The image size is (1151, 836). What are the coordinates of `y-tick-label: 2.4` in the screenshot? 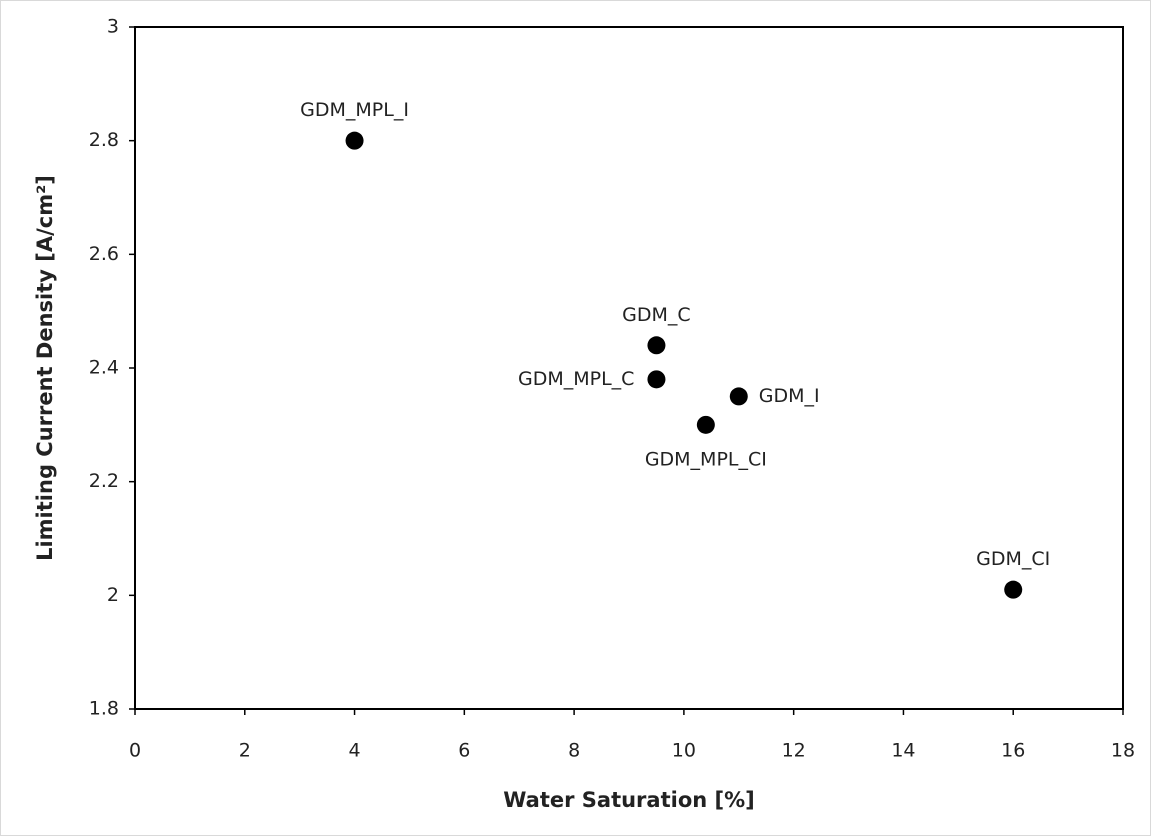 It's located at (104, 368).